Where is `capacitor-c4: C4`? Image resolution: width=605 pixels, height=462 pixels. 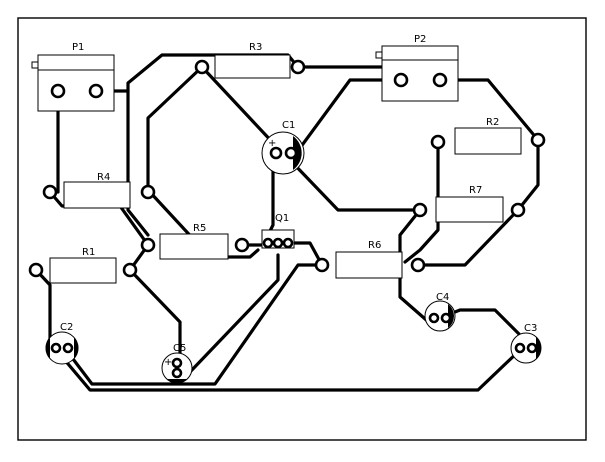
capacitor-c4: C4 is located at coordinates (440, 312).